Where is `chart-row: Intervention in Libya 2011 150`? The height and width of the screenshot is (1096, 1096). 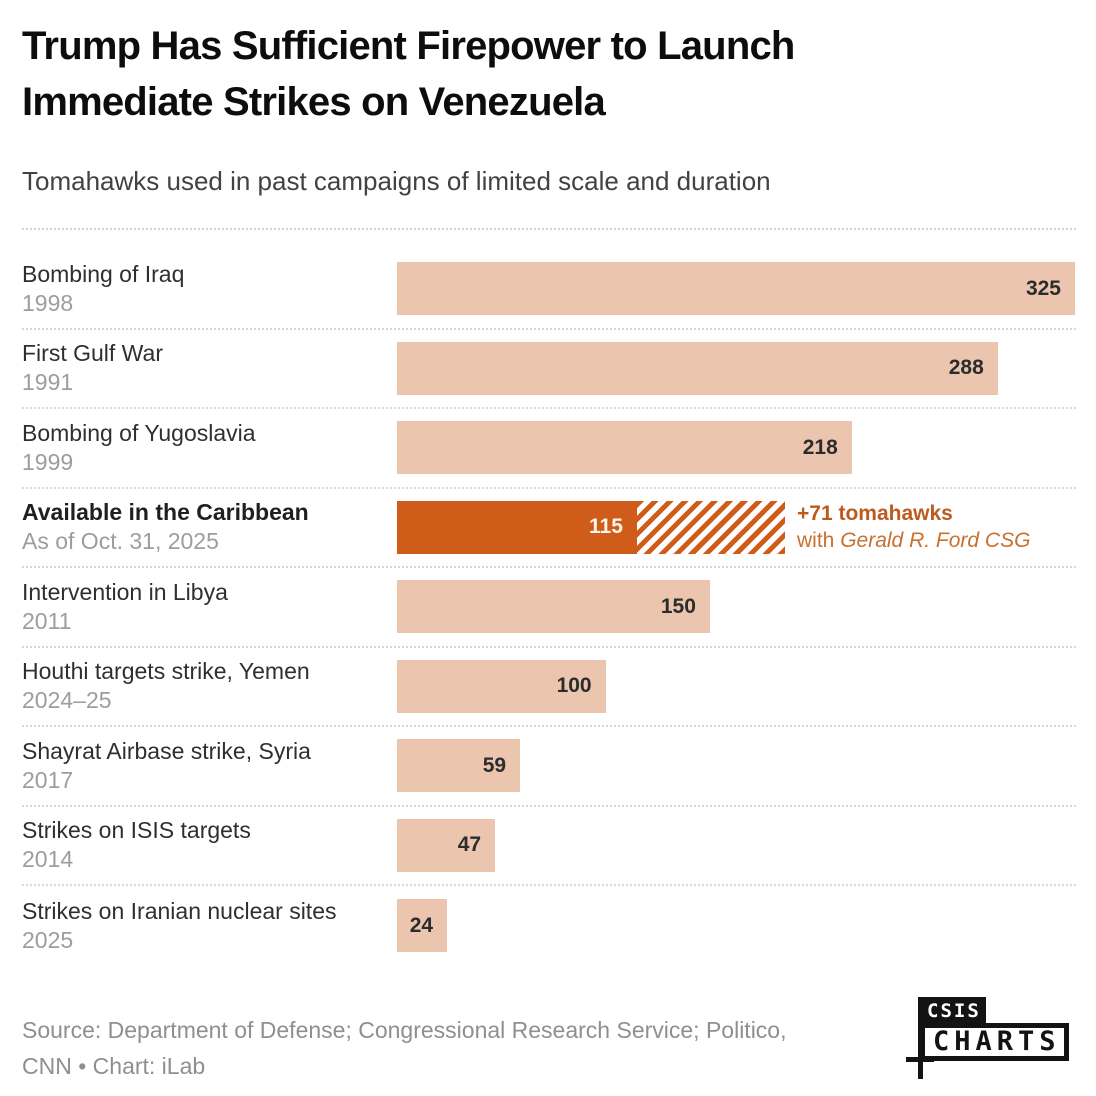
chart-row: Intervention in Libya 2011 150 is located at coordinates (549, 608).